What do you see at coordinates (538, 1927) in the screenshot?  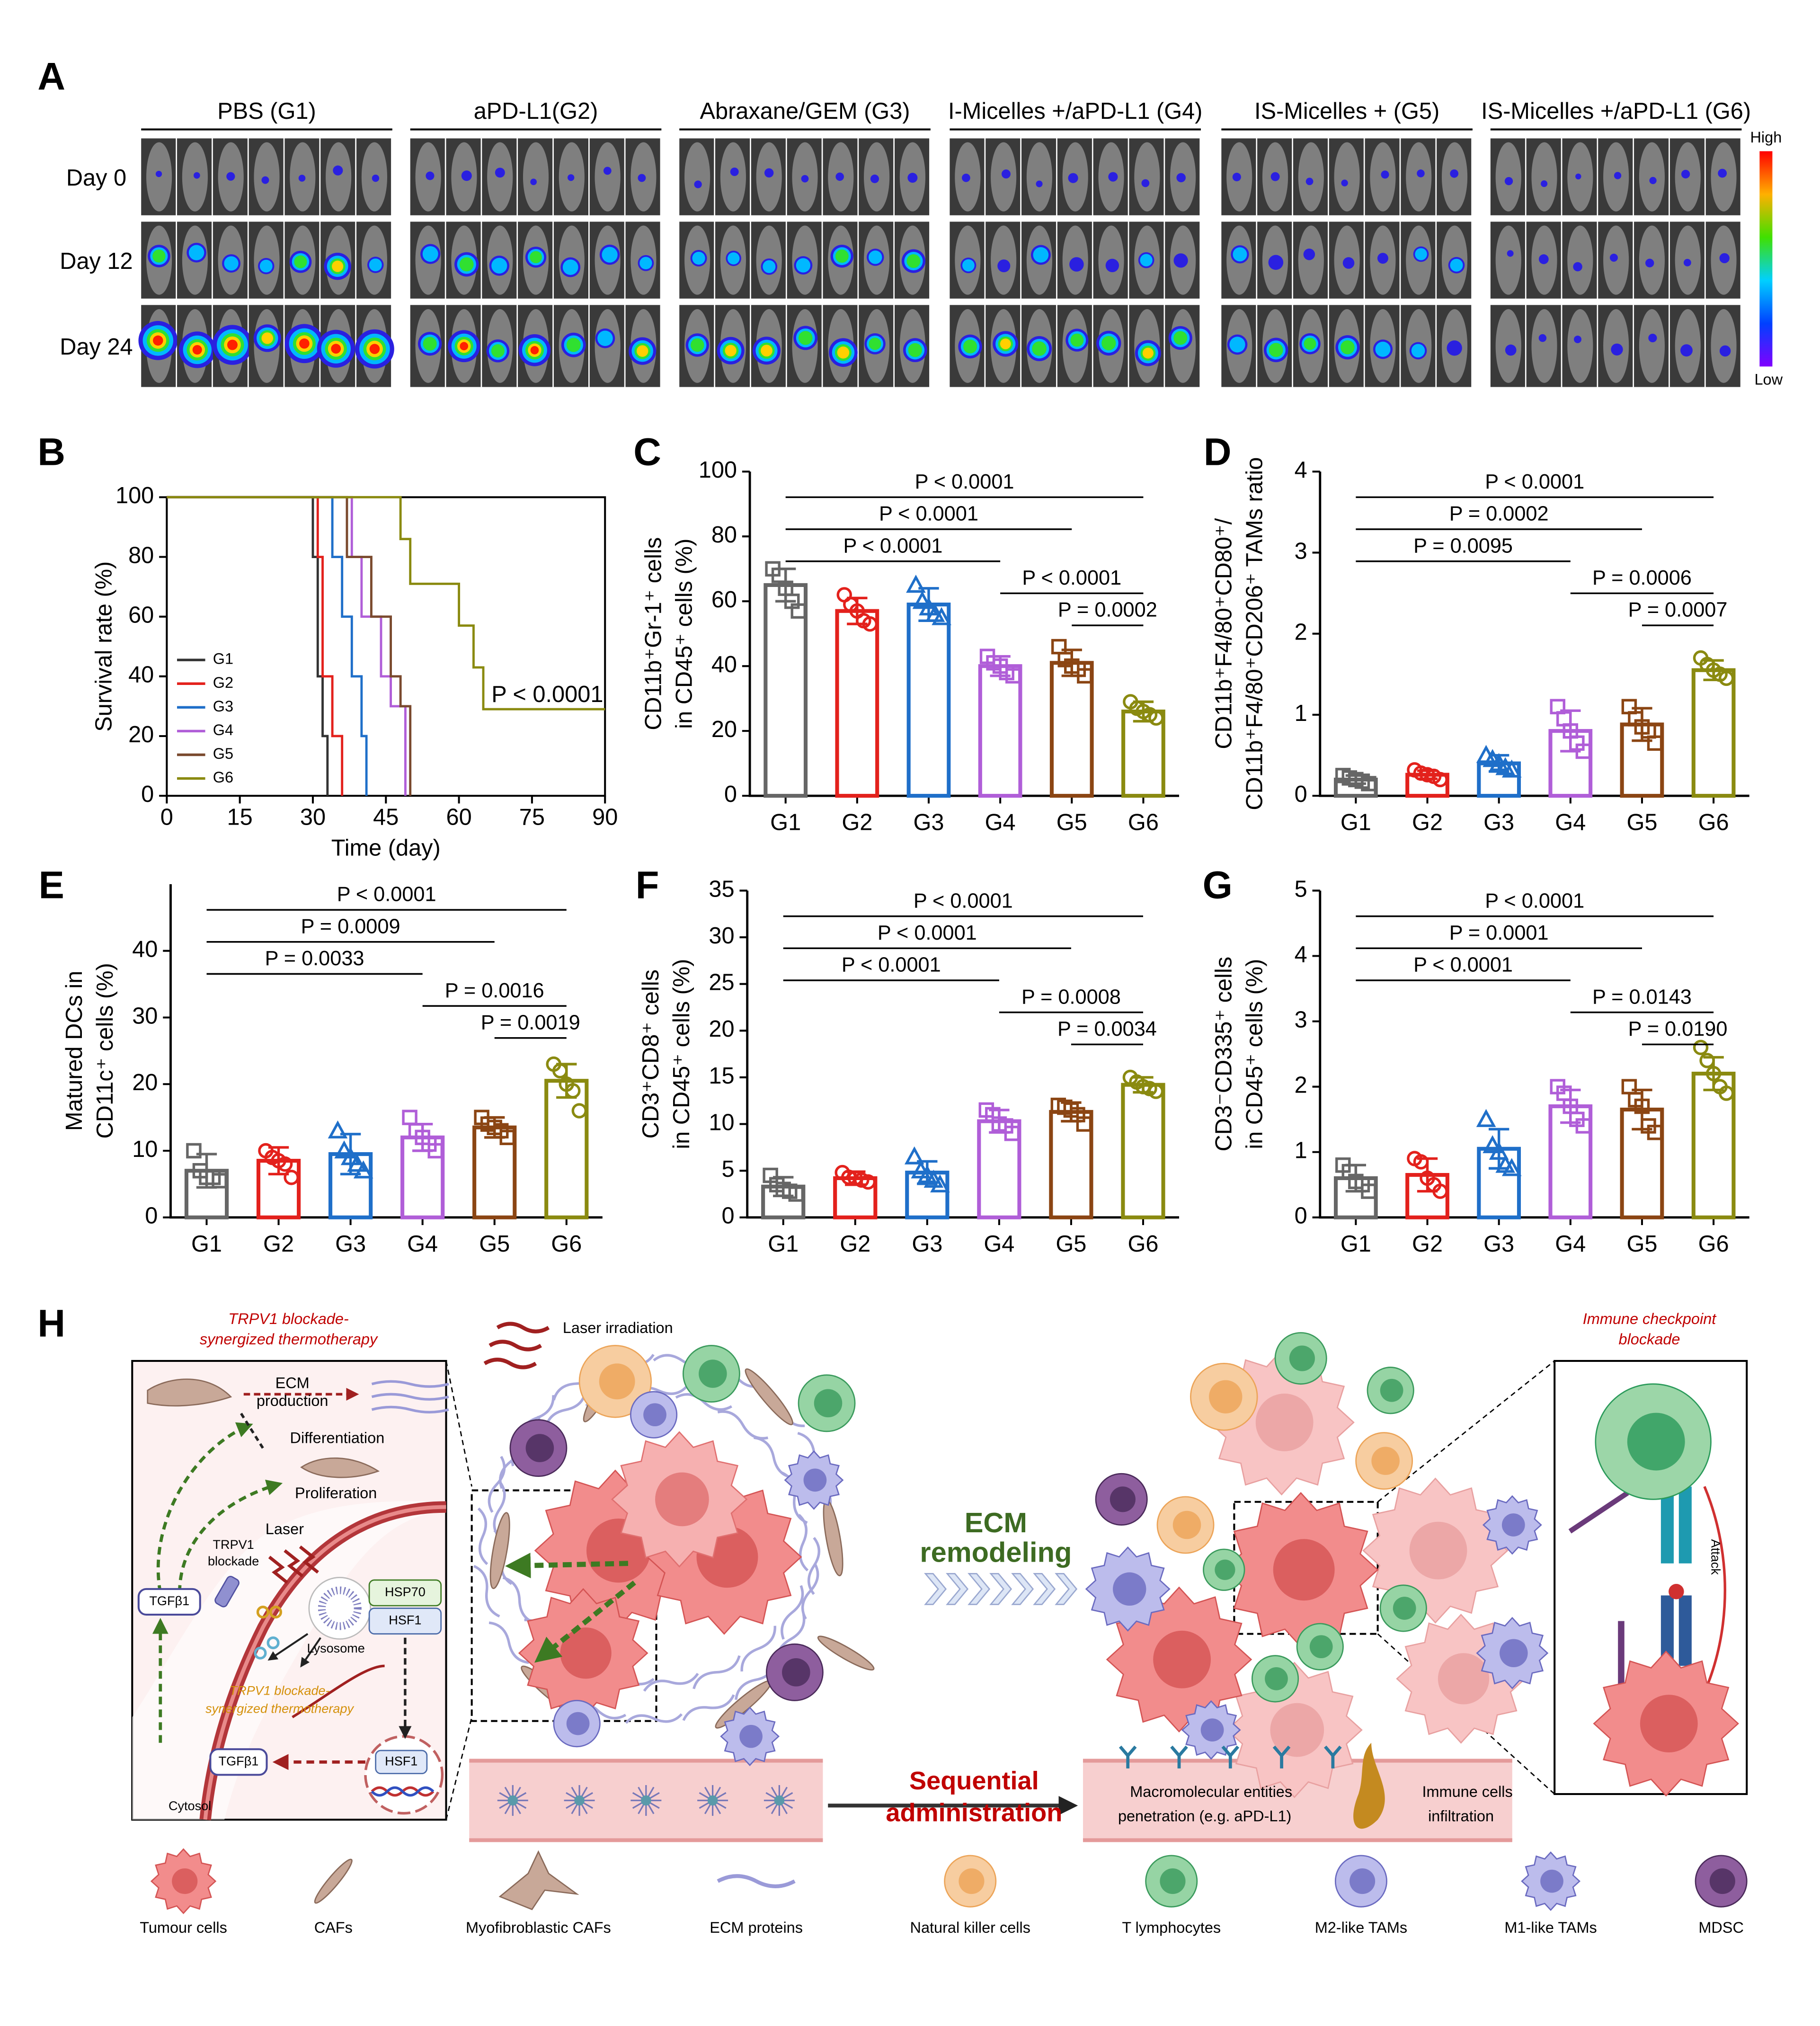 I see `legend-label: Myofibroblastic CAFs` at bounding box center [538, 1927].